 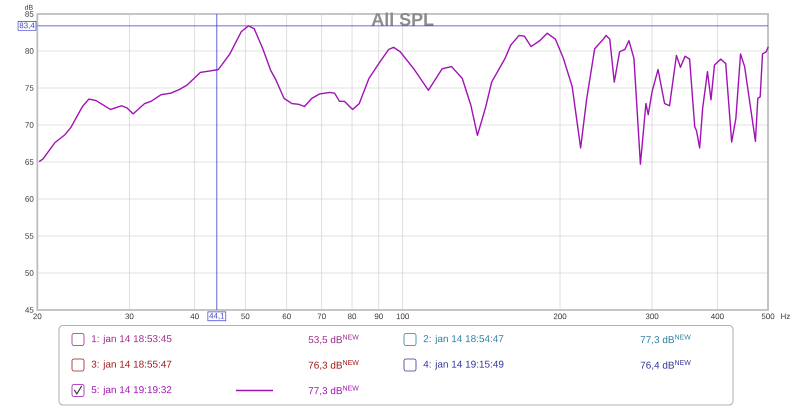 What do you see at coordinates (132, 391) in the screenshot?
I see `legend-label: 5: jan 14 19:19:32` at bounding box center [132, 391].